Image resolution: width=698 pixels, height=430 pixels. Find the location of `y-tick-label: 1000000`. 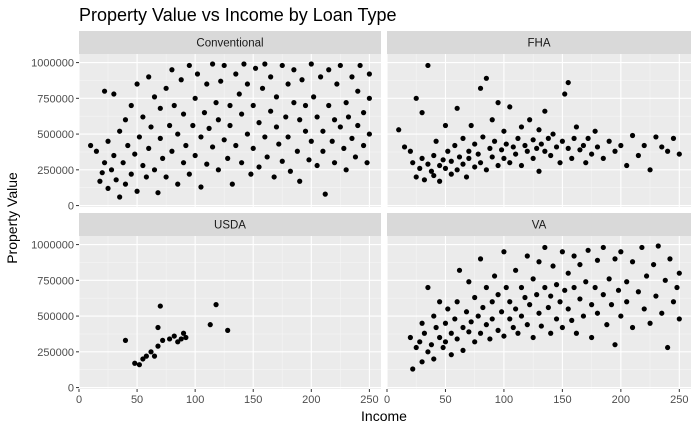

y-tick-label: 1000000 is located at coordinates (52, 246).